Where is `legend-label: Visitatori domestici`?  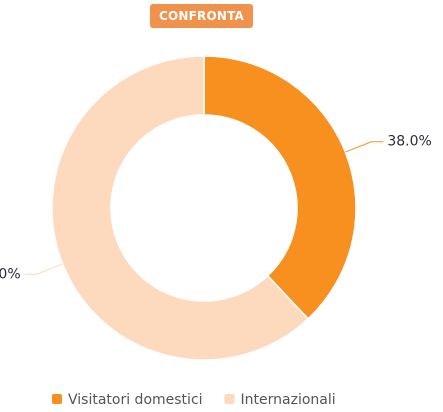
legend-label: Visitatori domestici is located at coordinates (135, 400).